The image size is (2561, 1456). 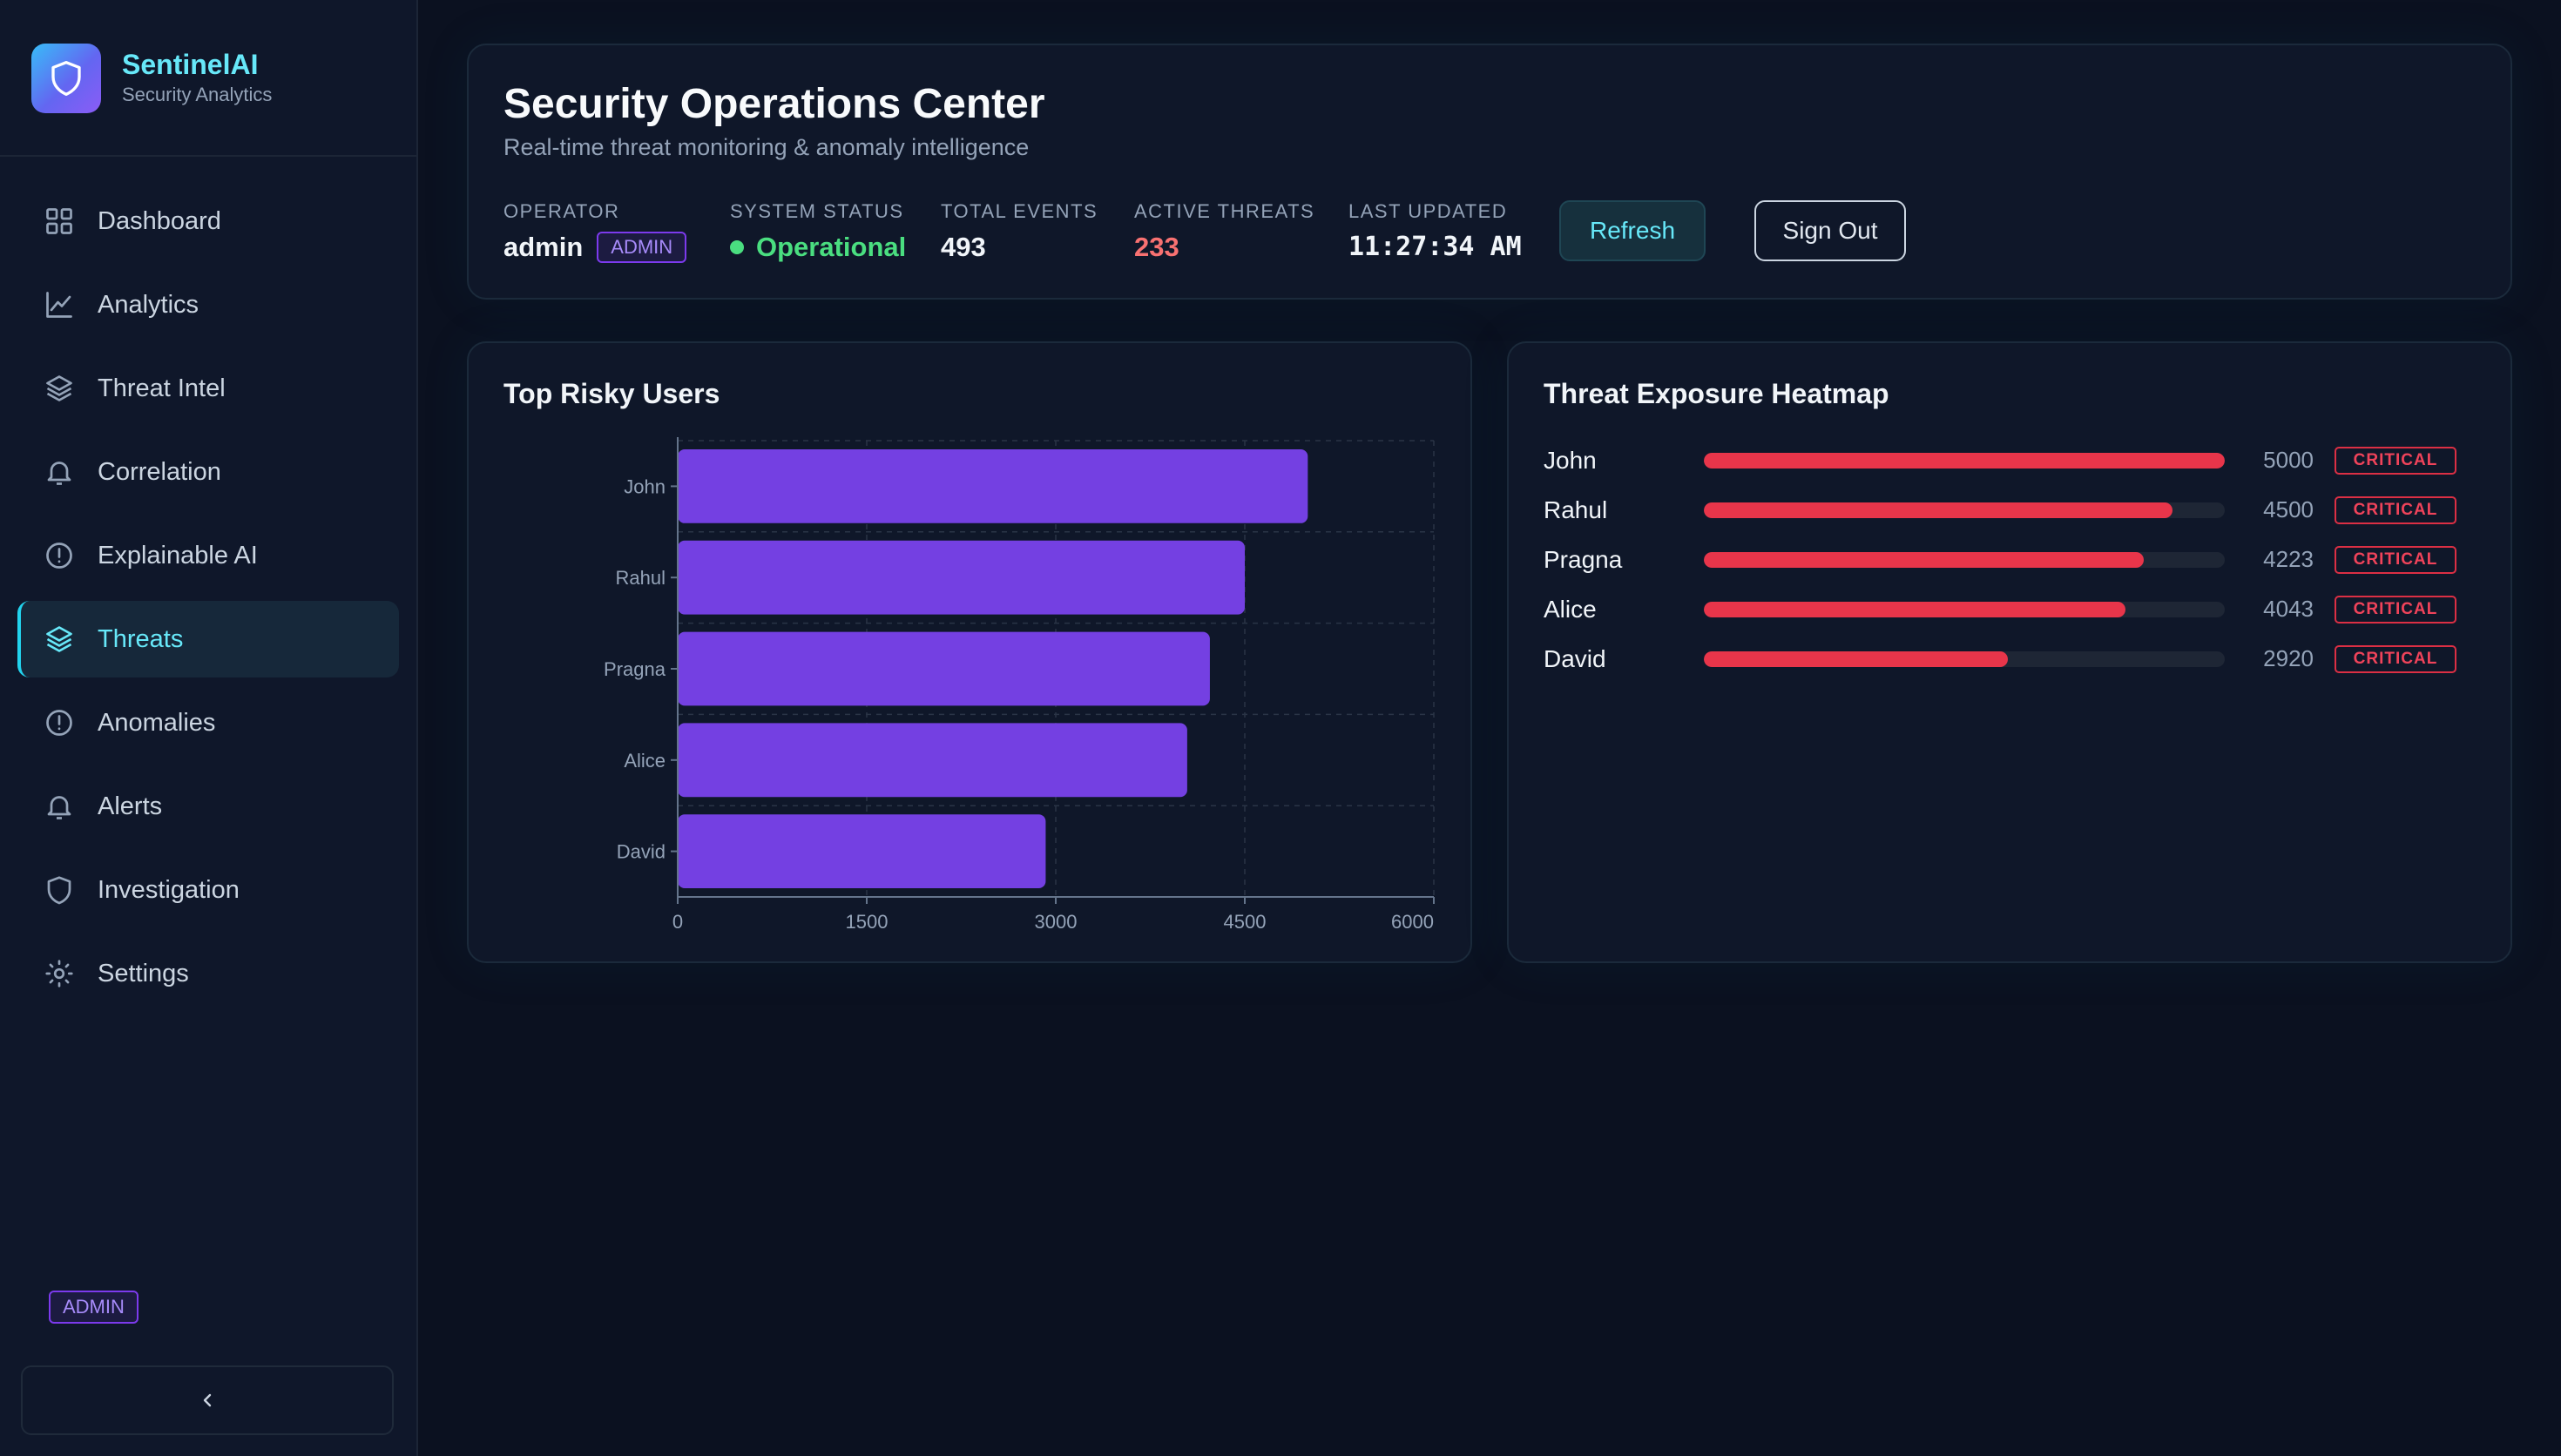 What do you see at coordinates (862, 851) in the screenshot?
I see `bar-david` at bounding box center [862, 851].